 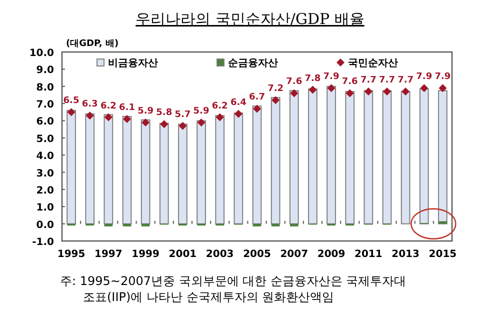 I want to click on data-label: 6.1, so click(x=127, y=108).